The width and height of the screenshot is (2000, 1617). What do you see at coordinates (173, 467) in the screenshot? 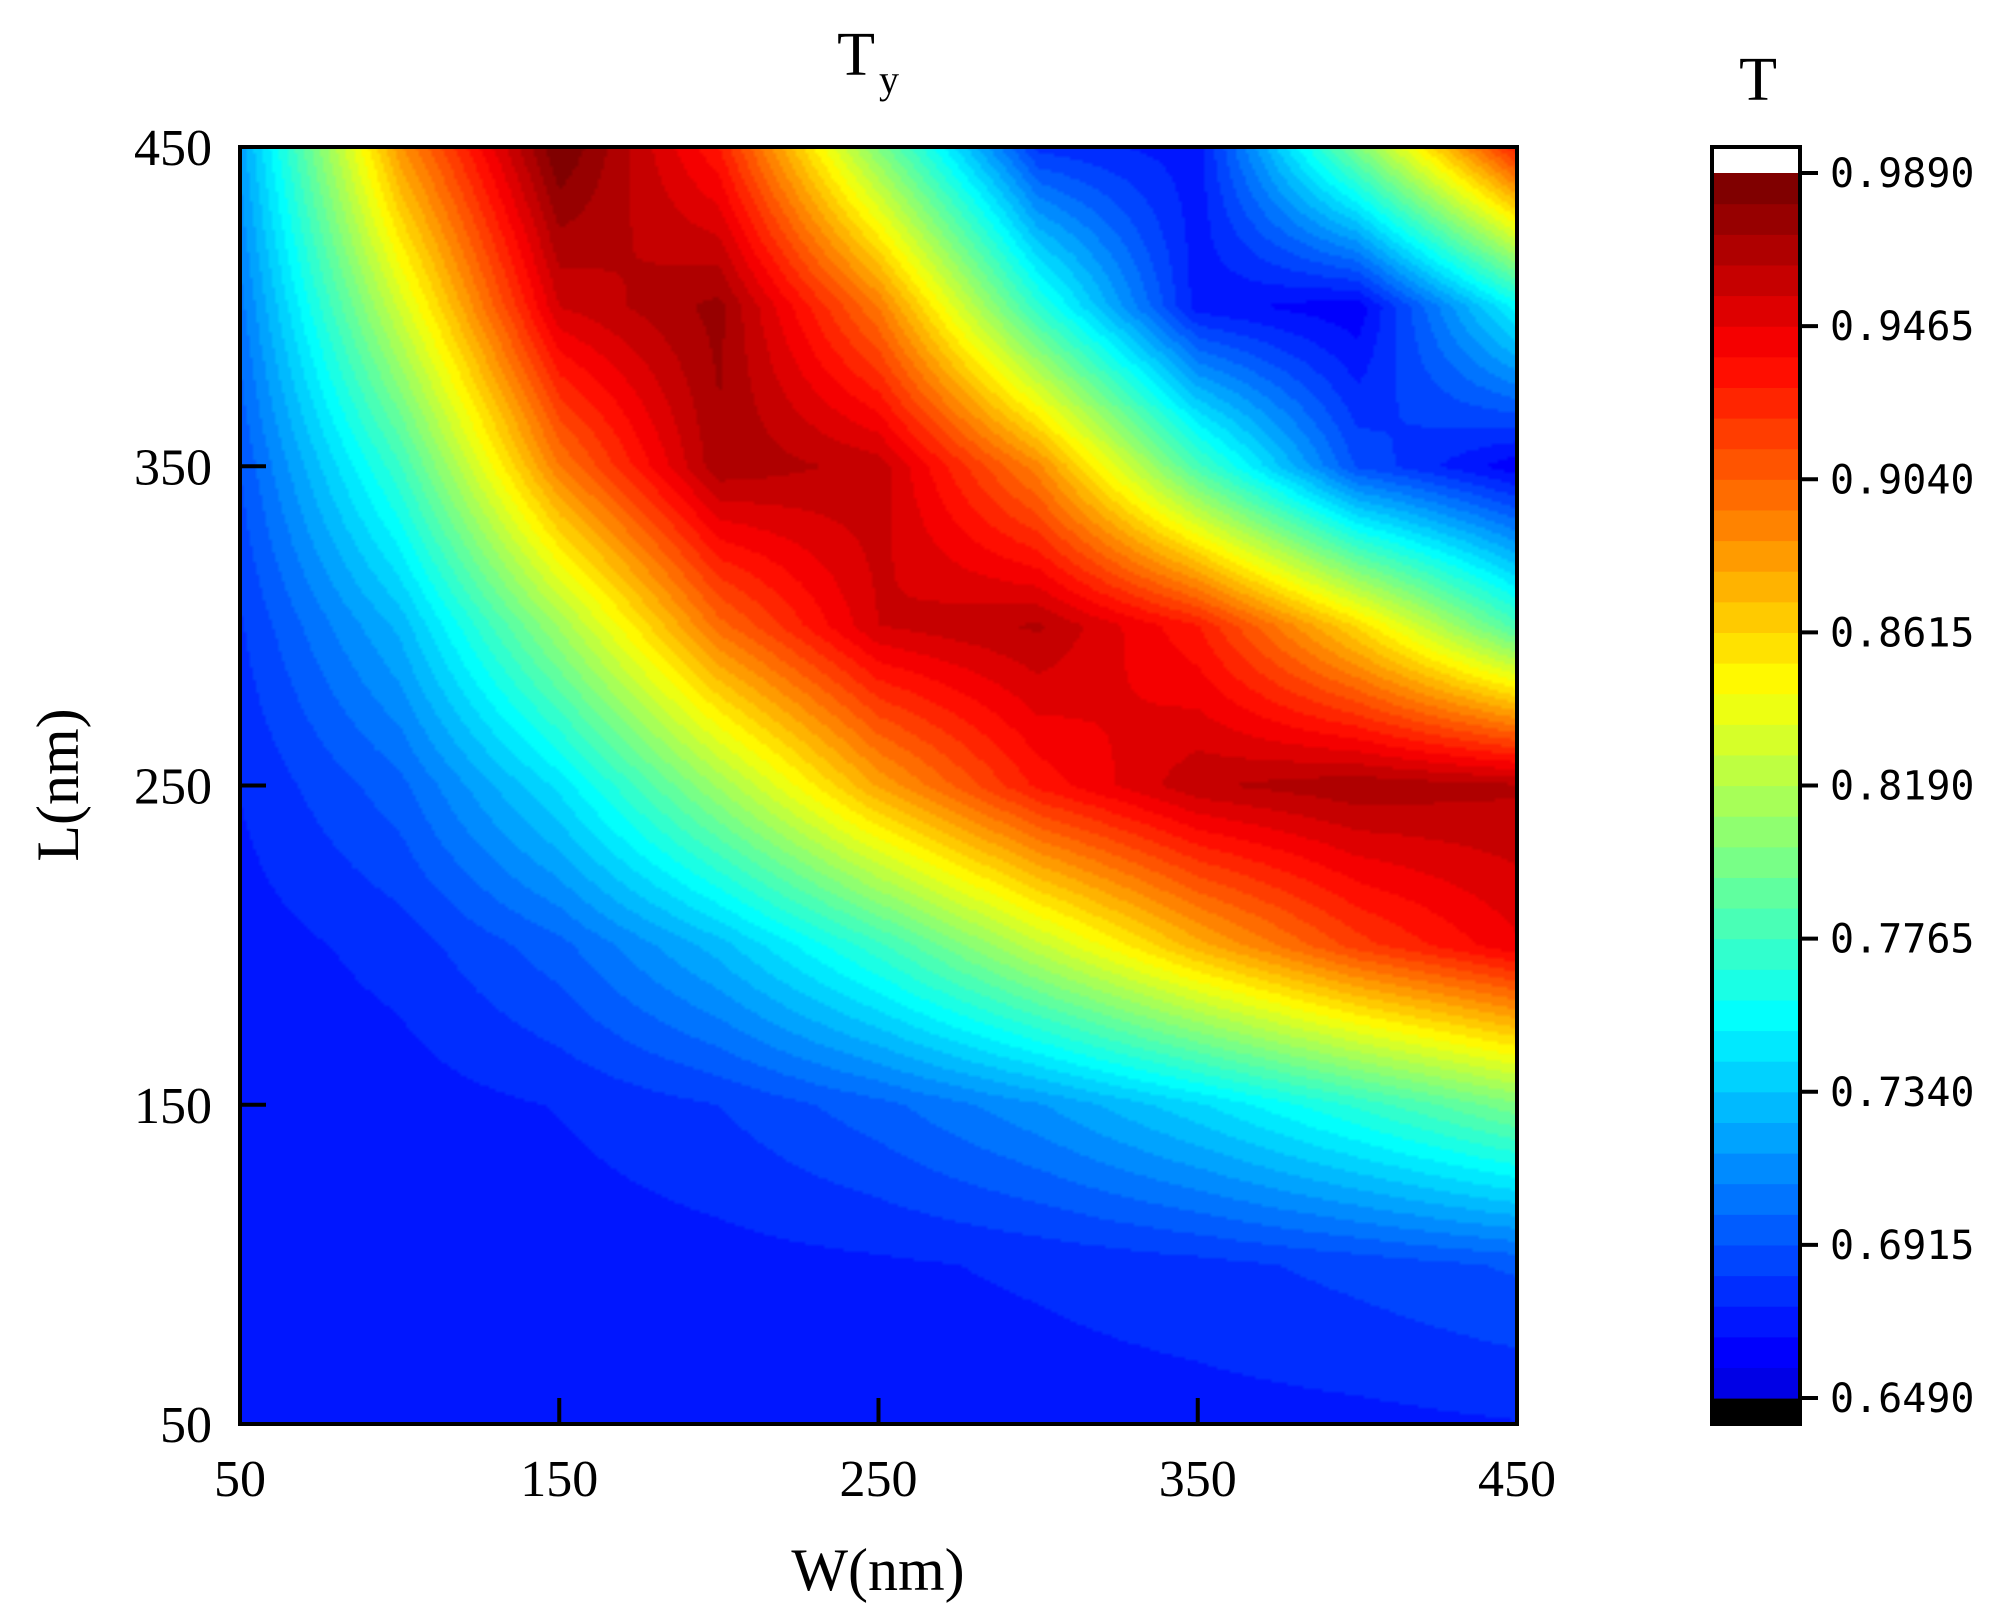
I see `y-tick-label: 350` at bounding box center [173, 467].